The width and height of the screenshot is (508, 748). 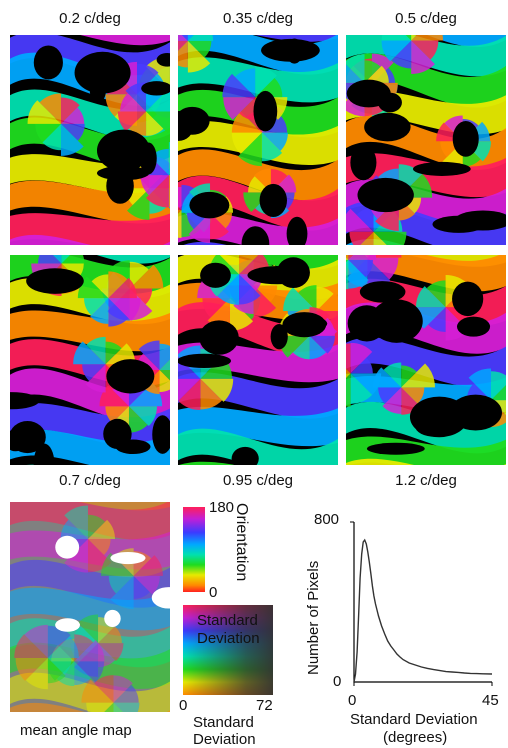 What do you see at coordinates (414, 719) in the screenshot?
I see `hist-xlabel-line1: Standard Deviation` at bounding box center [414, 719].